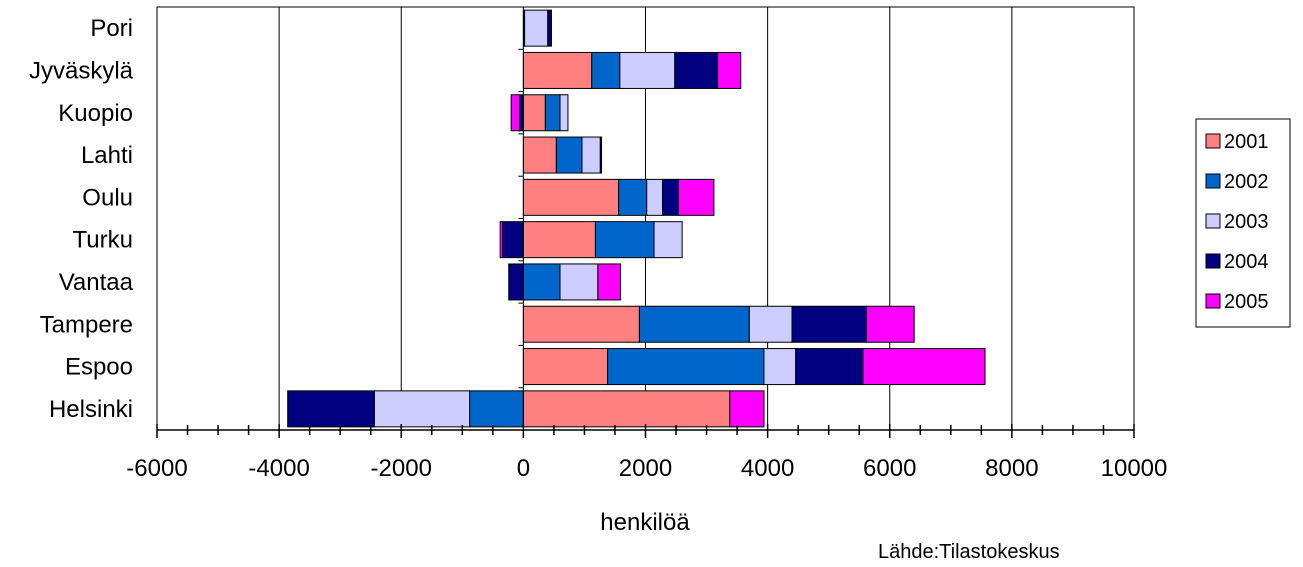  I want to click on legend: 2001 2002 2003 2004 2005, so click(1243, 223).